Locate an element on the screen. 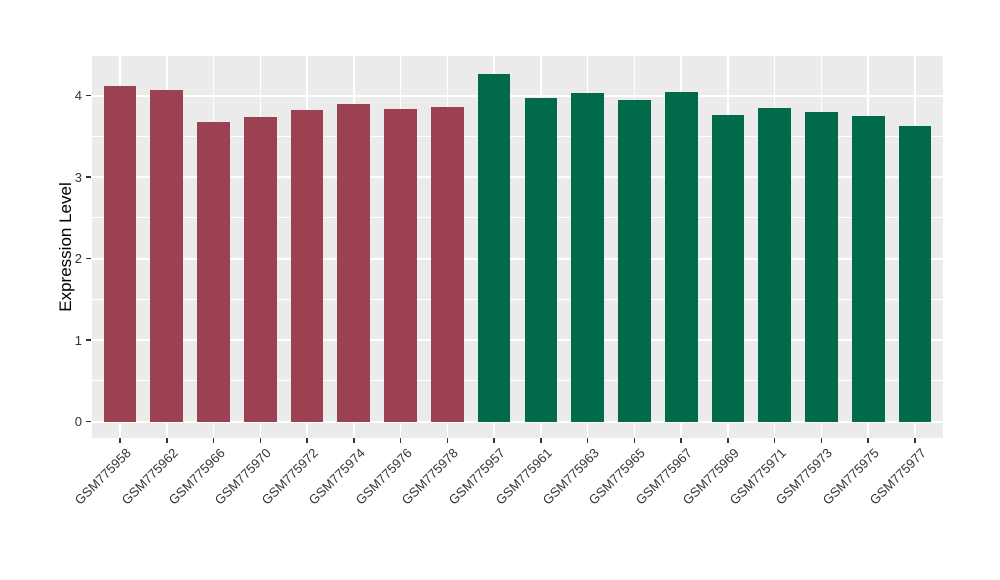  bar-GSM775961 is located at coordinates (541, 259).